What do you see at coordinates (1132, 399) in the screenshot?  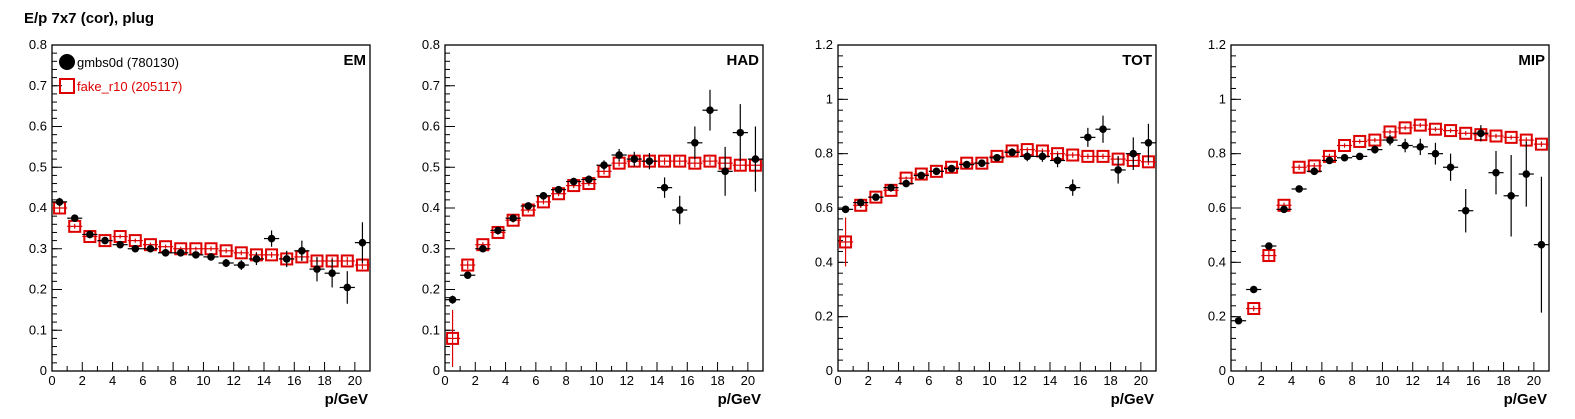 I see `x-axis-label: p/GeV` at bounding box center [1132, 399].